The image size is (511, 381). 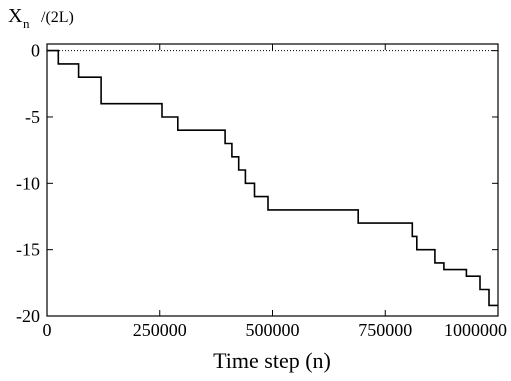 I want to click on y-axis-label-main: X, so click(x=15, y=16).